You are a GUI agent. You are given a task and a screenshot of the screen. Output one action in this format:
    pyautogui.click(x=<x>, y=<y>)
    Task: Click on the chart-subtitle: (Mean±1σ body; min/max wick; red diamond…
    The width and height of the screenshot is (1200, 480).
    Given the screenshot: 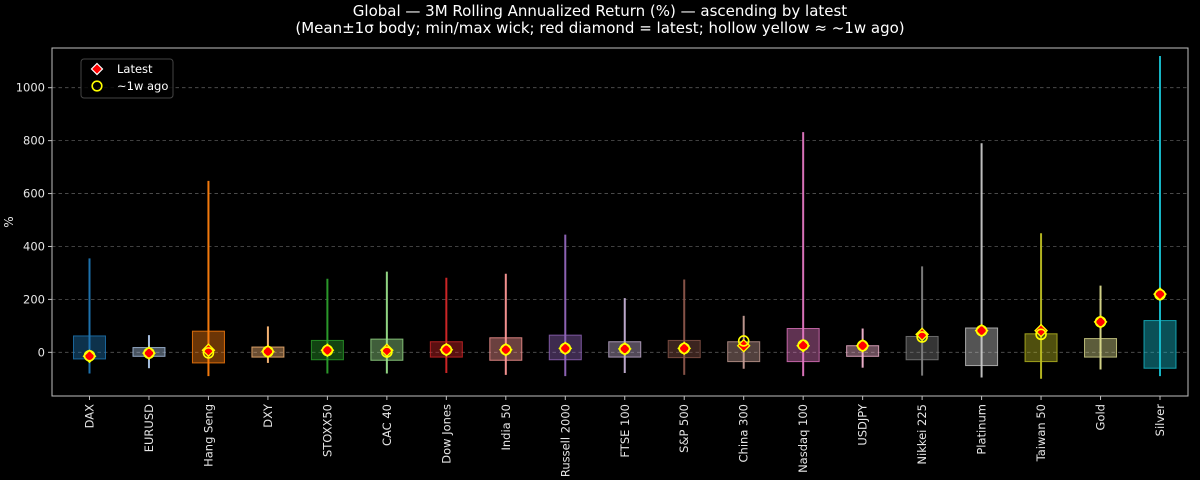 What is the action you would take?
    pyautogui.click(x=600, y=28)
    